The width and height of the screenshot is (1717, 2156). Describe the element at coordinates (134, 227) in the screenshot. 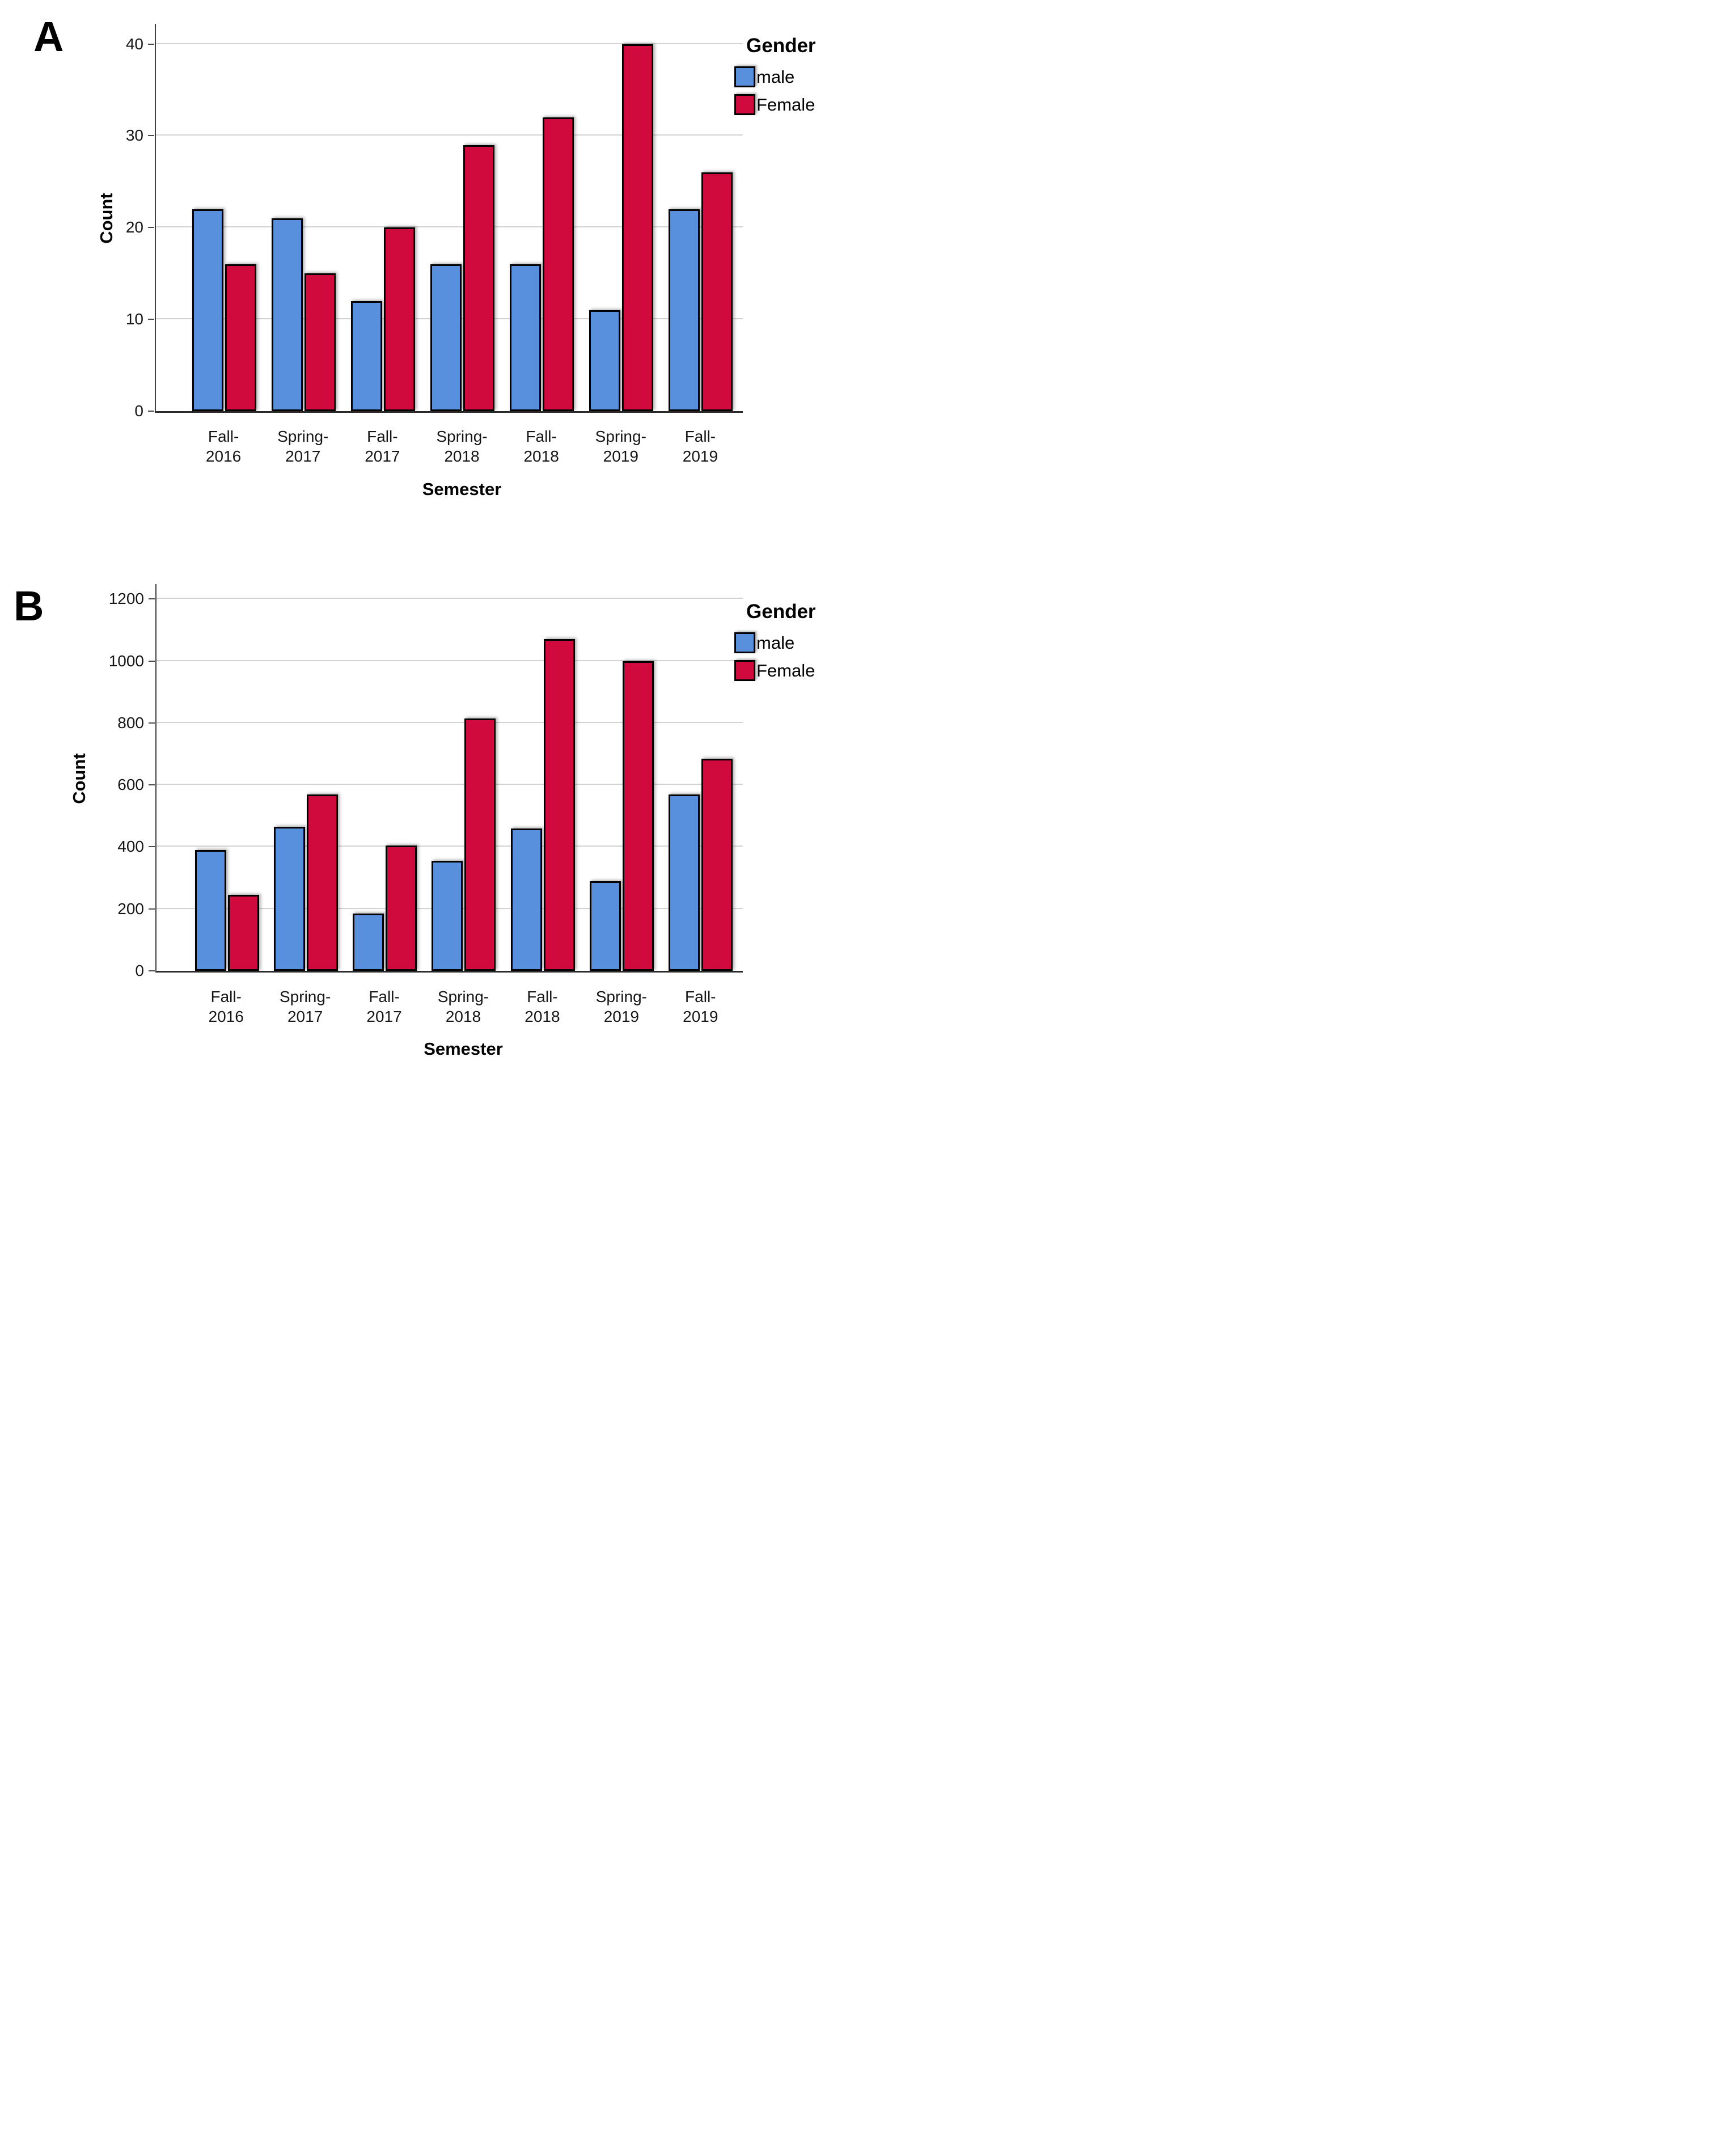

I see `y-tick-label: 20` at that location.